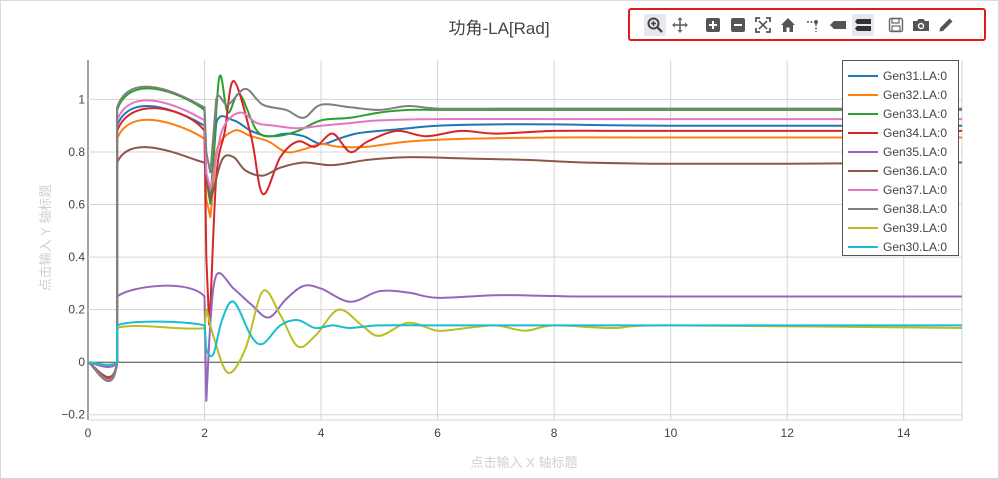  Describe the element at coordinates (671, 433) in the screenshot. I see `x-tick-label: 10` at that location.